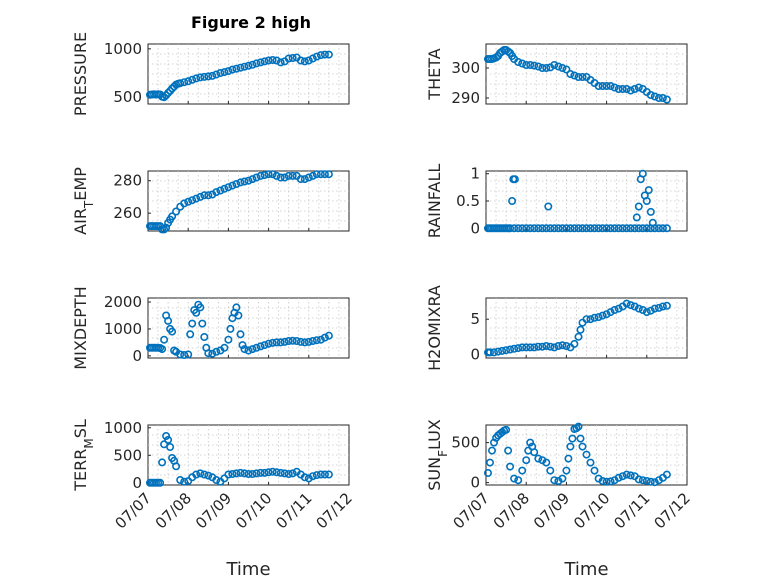 The width and height of the screenshot is (778, 583). I want to click on y-tick-label: 260, so click(127, 213).